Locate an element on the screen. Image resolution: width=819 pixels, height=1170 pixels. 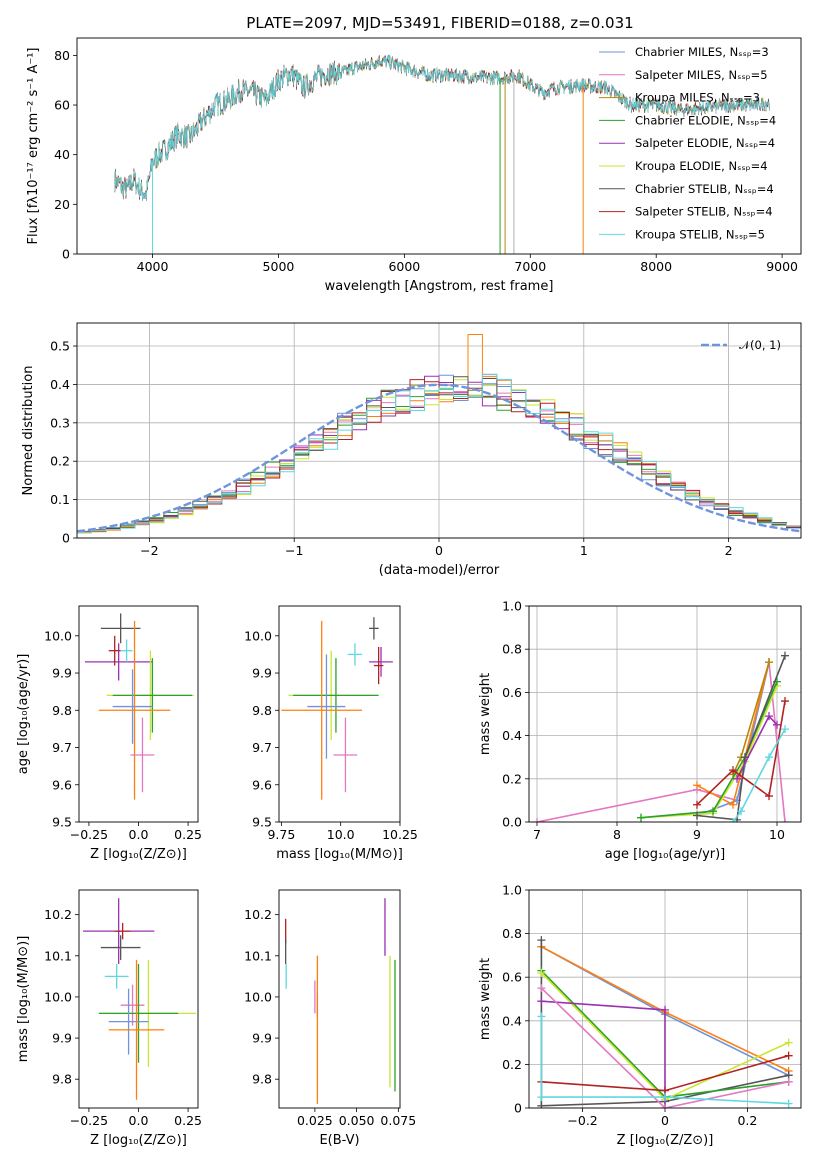
x-tick-label: 9.75 is located at coordinates (281, 834).